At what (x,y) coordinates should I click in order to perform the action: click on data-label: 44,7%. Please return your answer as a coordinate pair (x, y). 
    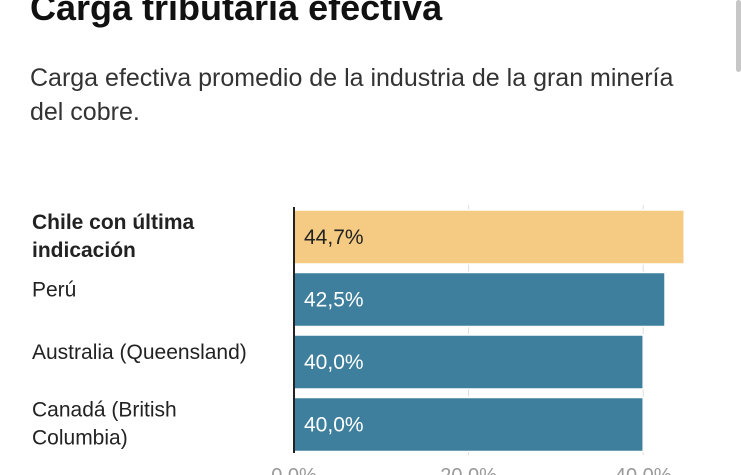
    Looking at the image, I should click on (334, 237).